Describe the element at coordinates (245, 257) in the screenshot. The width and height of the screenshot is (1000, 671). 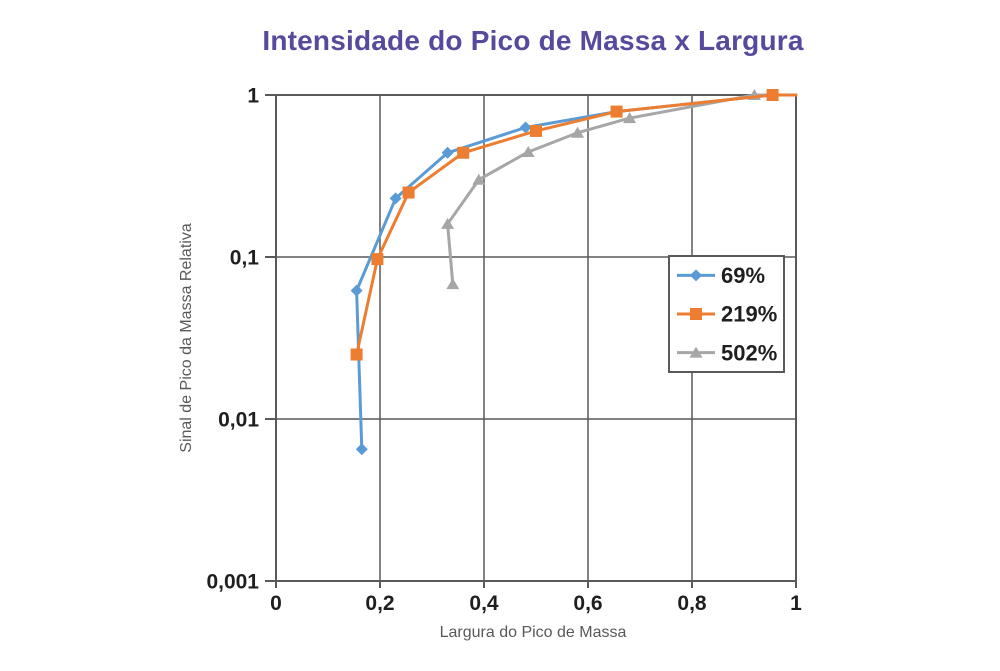
I see `y-tick-label: 0,1` at that location.